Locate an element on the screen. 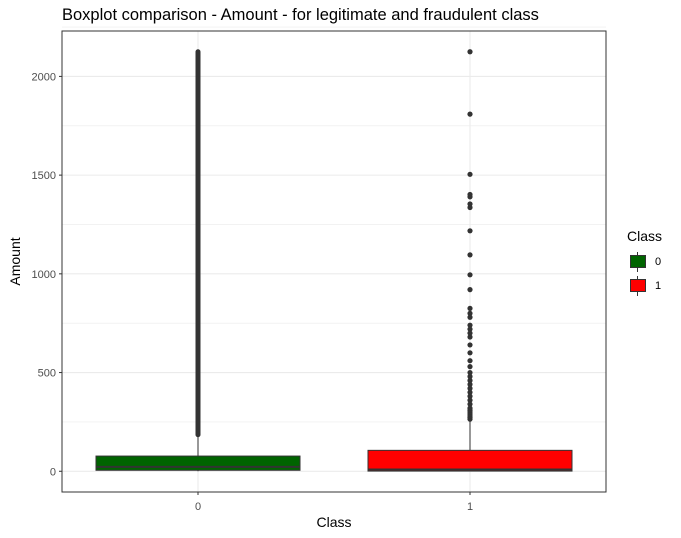  y-axis-title: Amount is located at coordinates (15, 261).